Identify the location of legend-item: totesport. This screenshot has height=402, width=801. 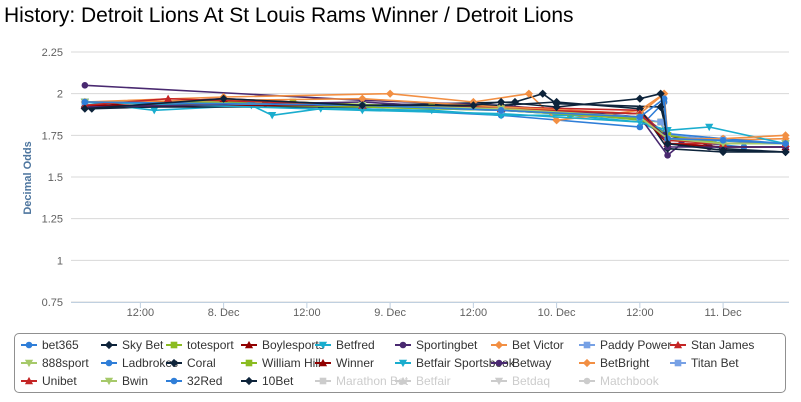
(200, 345).